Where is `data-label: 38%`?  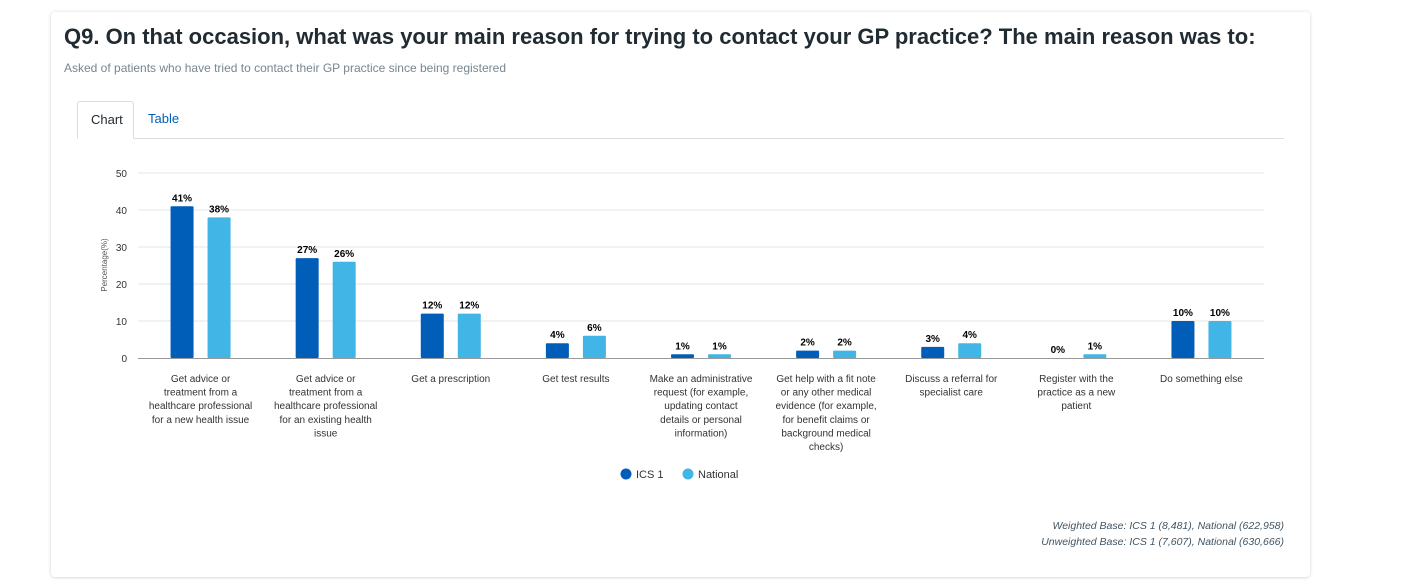
data-label: 38% is located at coordinates (219, 209).